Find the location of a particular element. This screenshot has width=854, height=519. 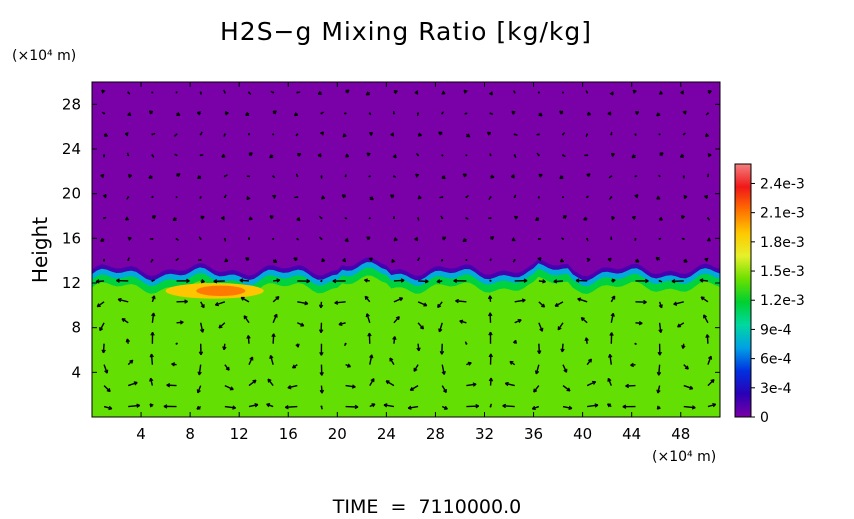

colorbar-gradient is located at coordinates (743, 290).